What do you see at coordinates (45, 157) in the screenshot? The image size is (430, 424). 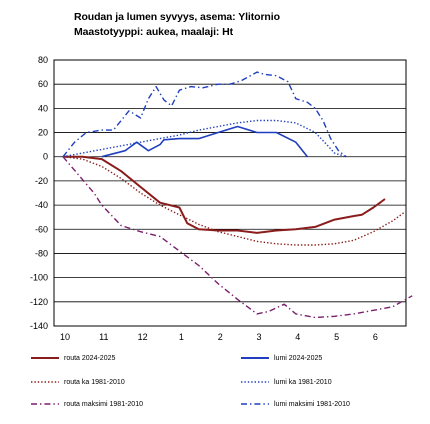 I see `y-tick-label: 0` at bounding box center [45, 157].